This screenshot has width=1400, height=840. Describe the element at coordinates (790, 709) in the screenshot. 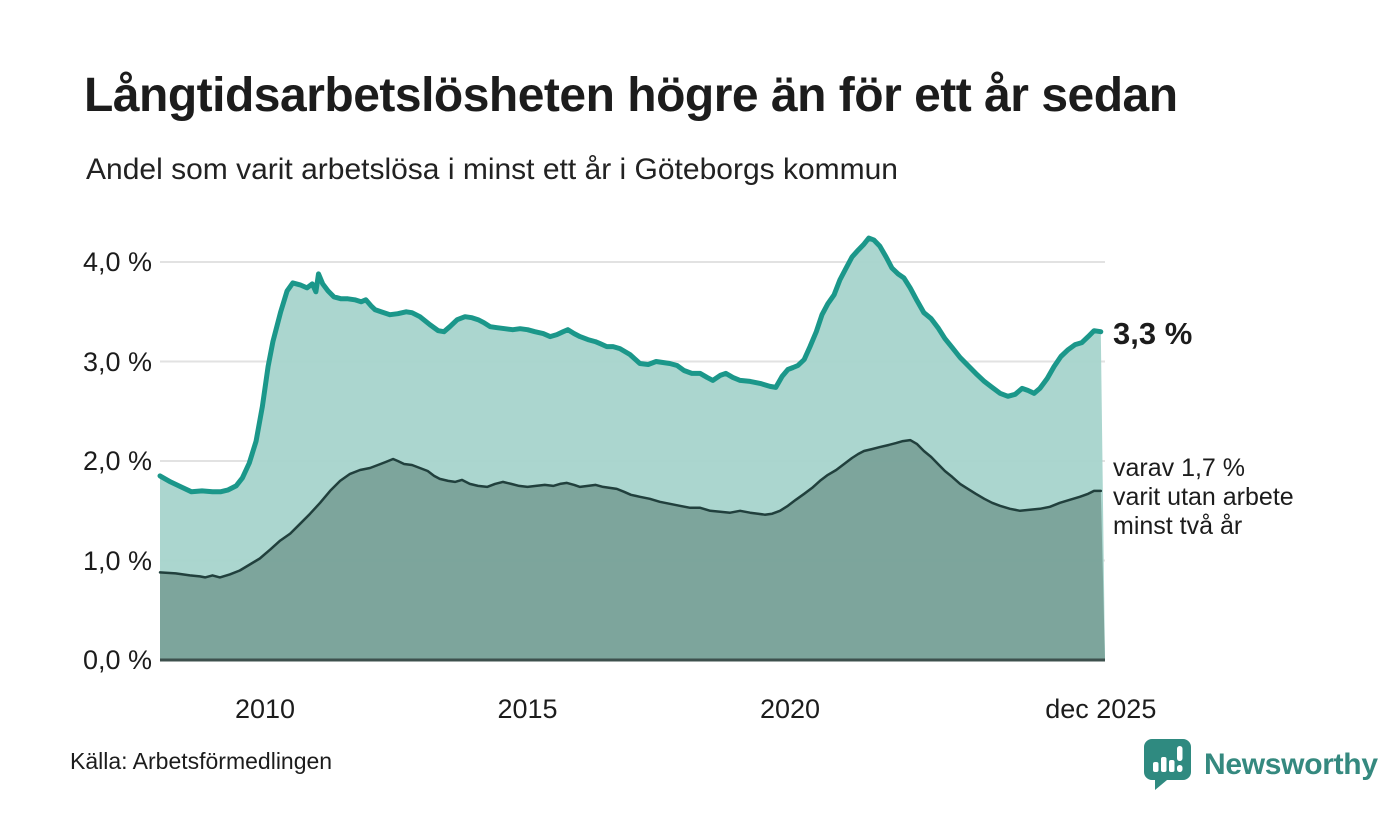

I see `x-axis-tick-label: 2020` at that location.